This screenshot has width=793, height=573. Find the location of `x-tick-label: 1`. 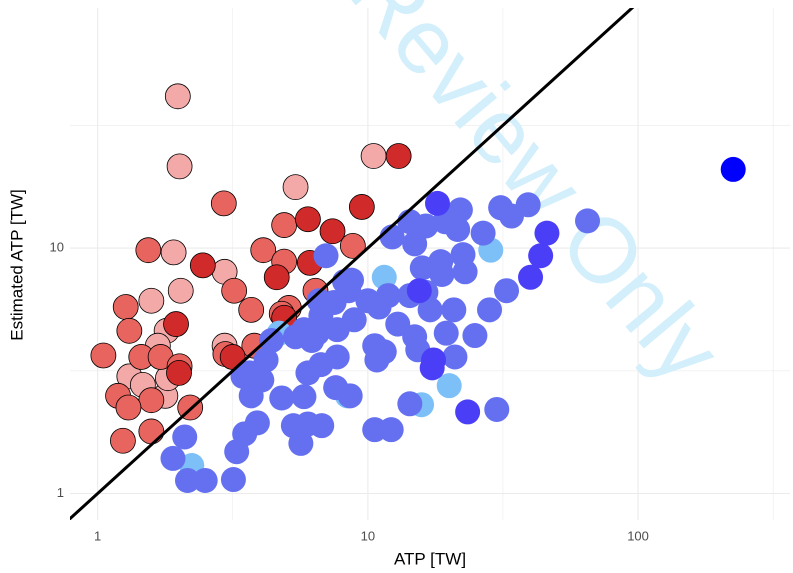

x-tick-label: 1 is located at coordinates (97, 535).